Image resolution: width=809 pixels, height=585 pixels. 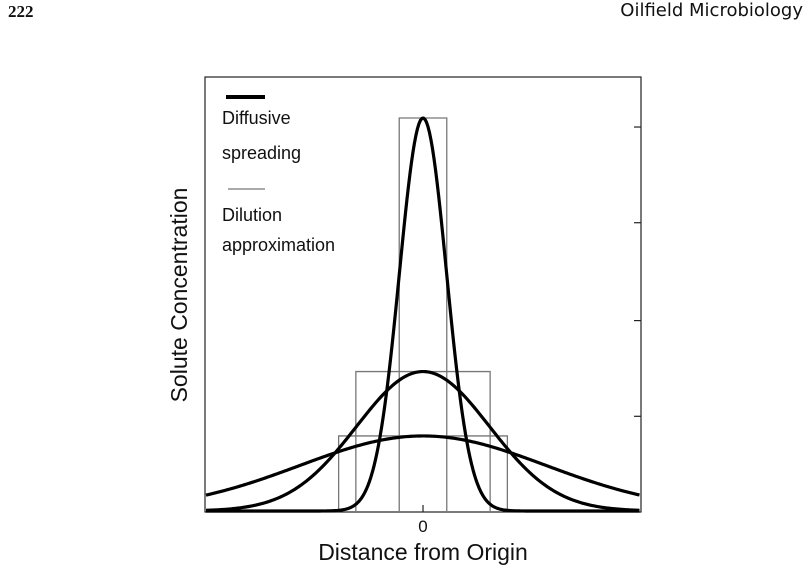 I want to click on page-number: 222, so click(x=21, y=11).